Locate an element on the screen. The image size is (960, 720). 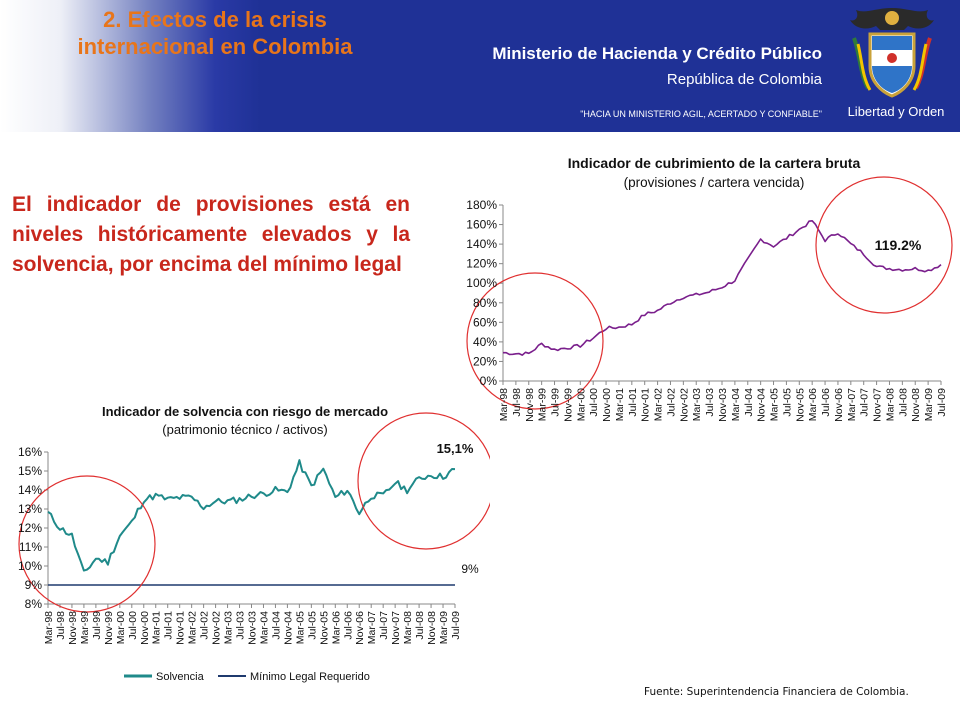
solvency-series-line is located at coordinates (251, 515).